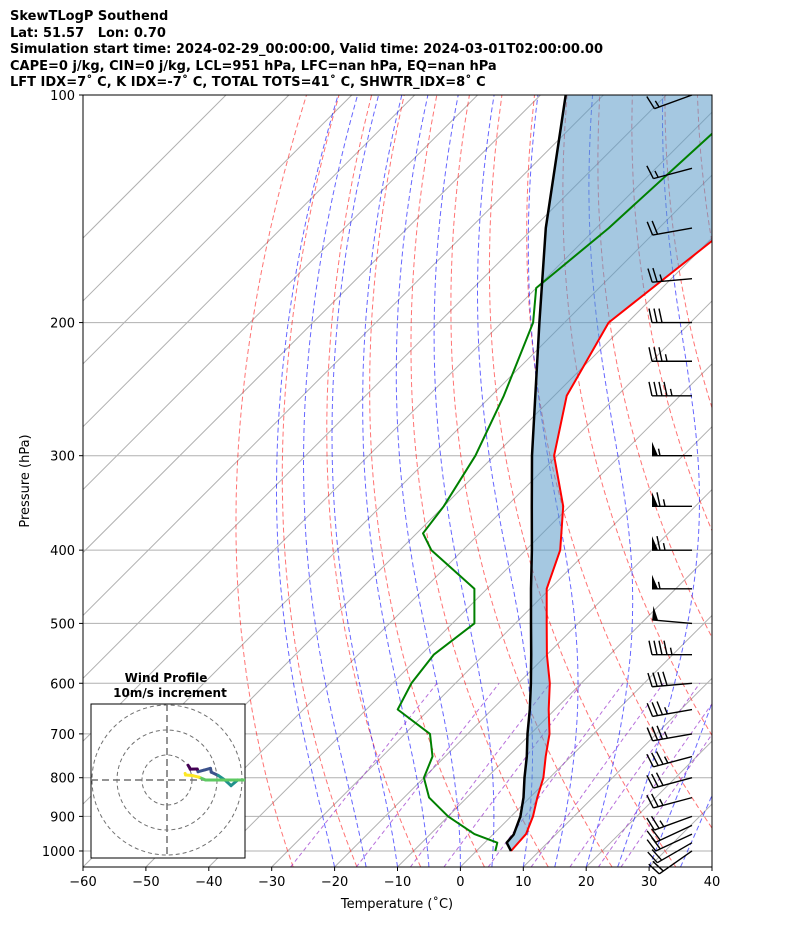 This screenshot has width=794, height=937. What do you see at coordinates (649, 882) in the screenshot?
I see `x-tick-label: 30` at bounding box center [649, 882].